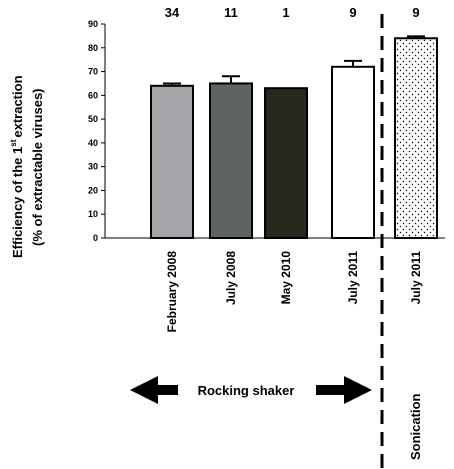 This screenshot has height=469, width=454. I want to click on y-tick-label: 20, so click(93, 190).